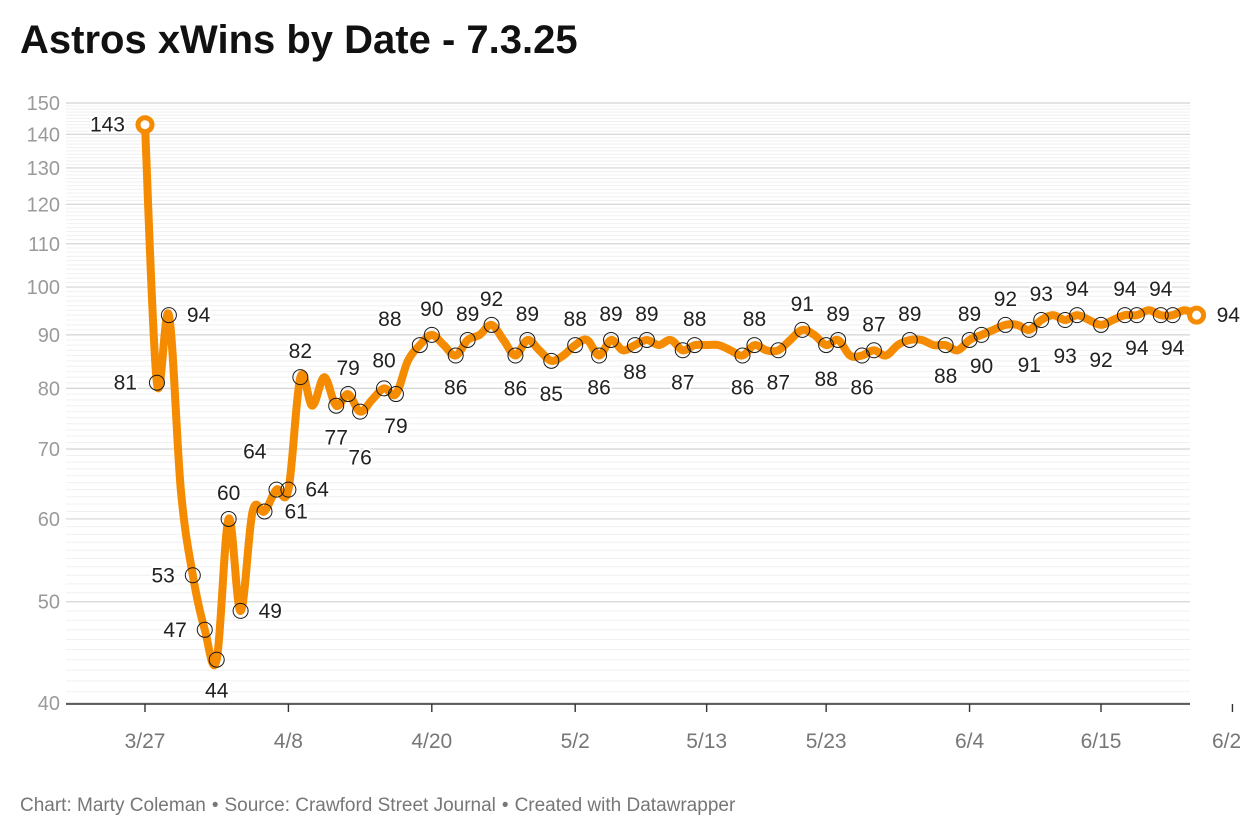  What do you see at coordinates (653, 728) in the screenshot?
I see `x-axis: 3/27 4/8 4/20 5/2 5/13 5/23 6/4 6/15 6/26` at bounding box center [653, 728].